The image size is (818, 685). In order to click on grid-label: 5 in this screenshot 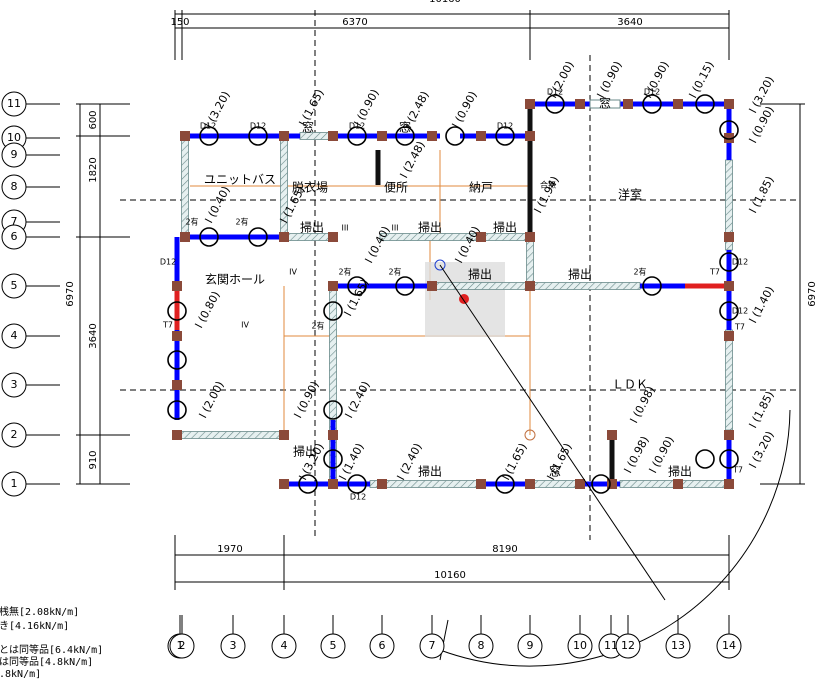, I will do `click(14, 285)`.